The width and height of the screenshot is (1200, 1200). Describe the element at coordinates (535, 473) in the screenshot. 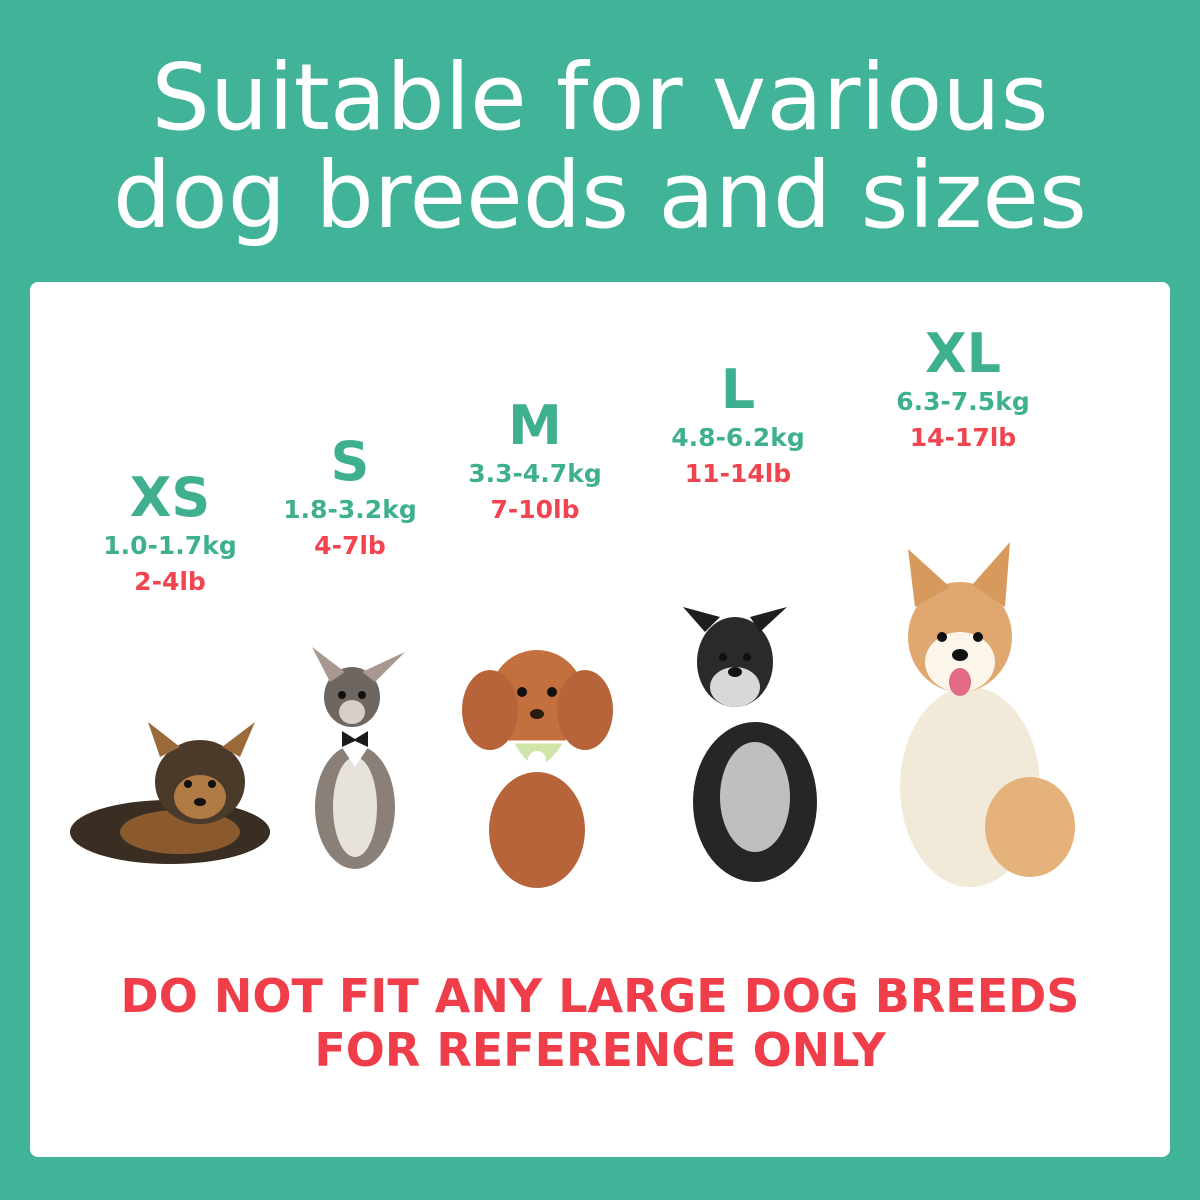

I see `weight-kg: 3.3-4.7kg` at that location.